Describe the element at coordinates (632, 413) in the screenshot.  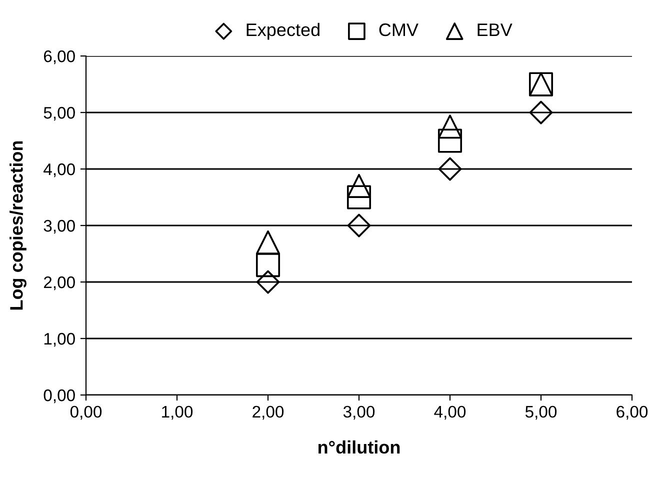
I see `x-tick-label: 6,00` at that location.